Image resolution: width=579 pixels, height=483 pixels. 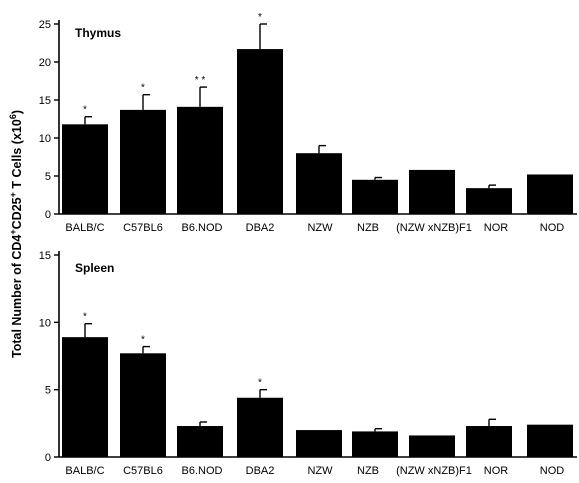 What do you see at coordinates (17, 112) in the screenshot?
I see `y-axis-label-part: )` at bounding box center [17, 112].